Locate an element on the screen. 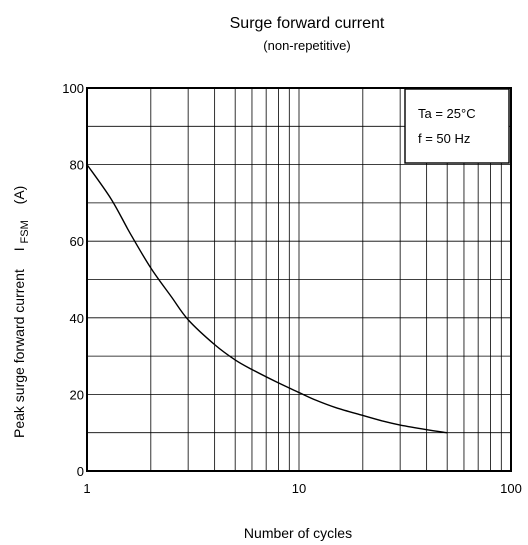  y-axis-subscript: FSM is located at coordinates (25, 231).